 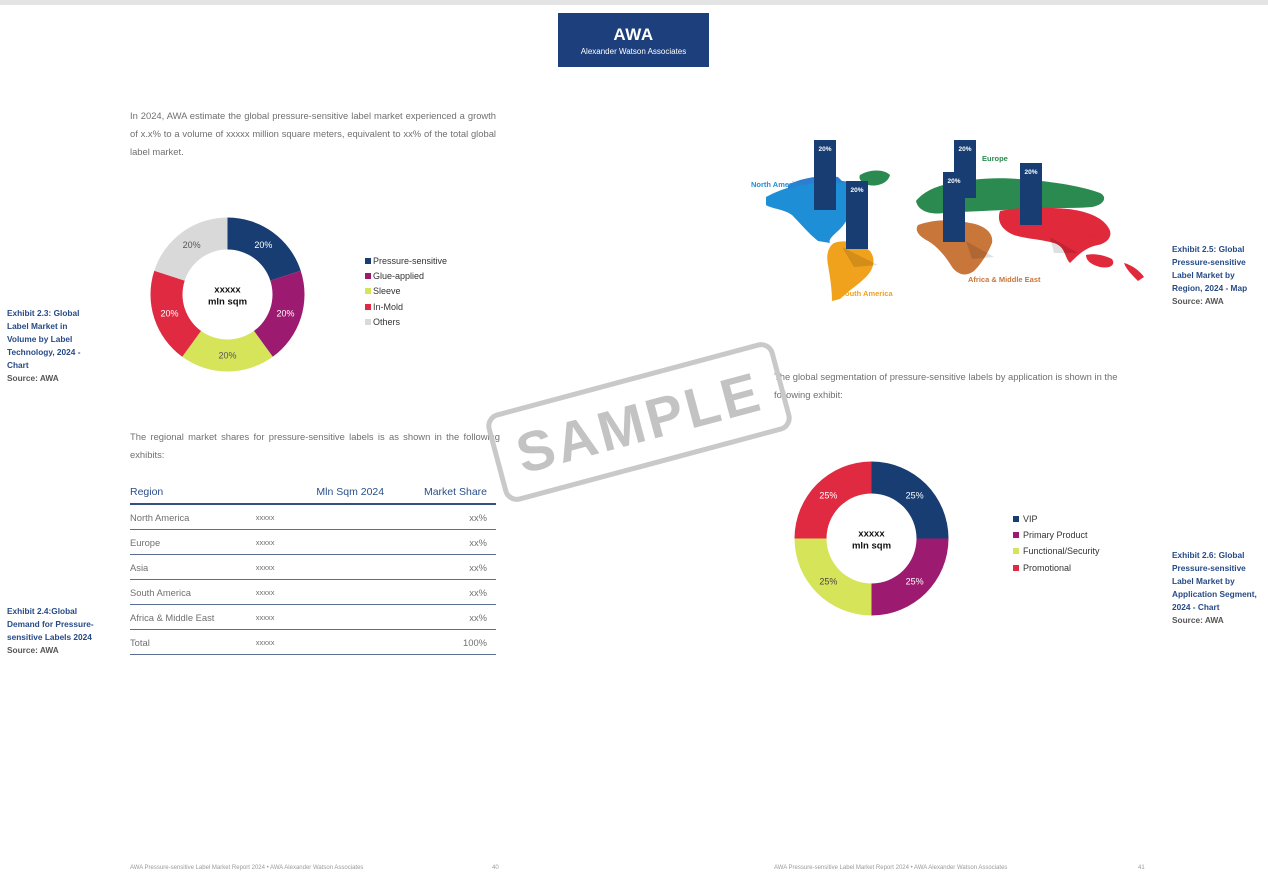 I want to click on tech-center-label-0: xxxxx, so click(x=227, y=290).